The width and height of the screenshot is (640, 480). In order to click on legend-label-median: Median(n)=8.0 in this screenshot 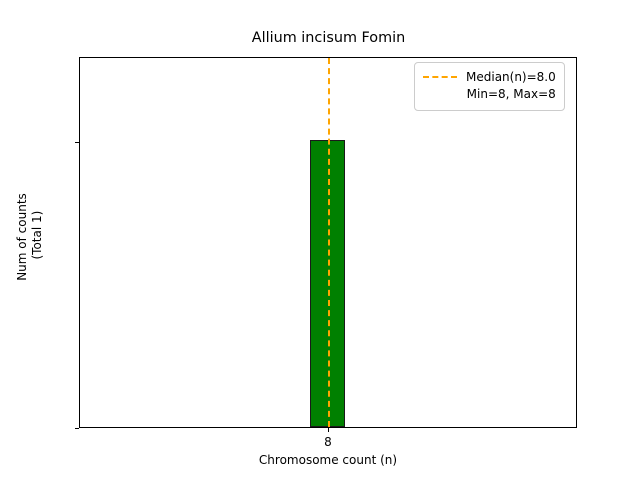, I will do `click(511, 77)`.